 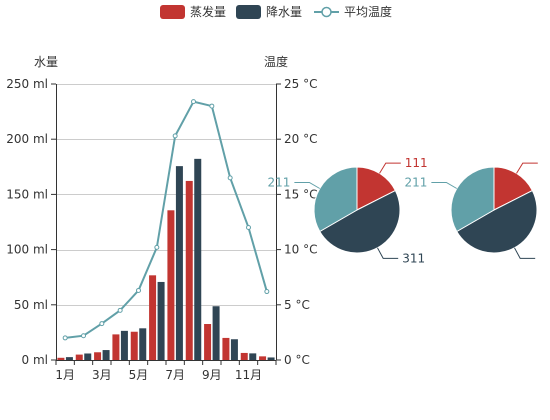 What do you see at coordinates (278, 183) in the screenshot?
I see `pie-left-label: 211` at bounding box center [278, 183].